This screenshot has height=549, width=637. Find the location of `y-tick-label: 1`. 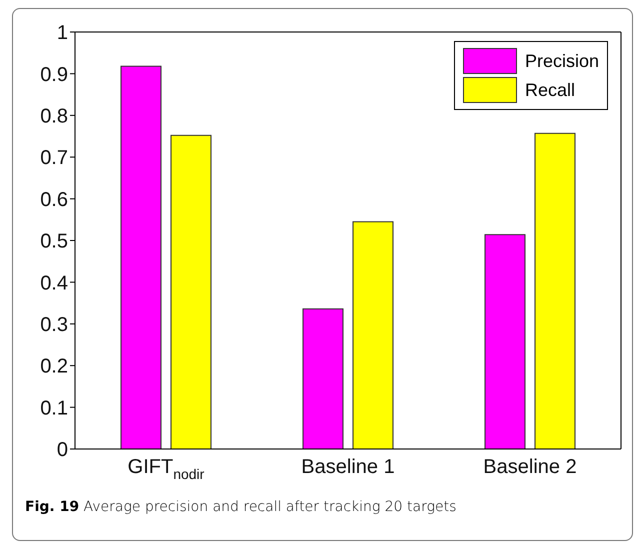

y-tick-label: 1 is located at coordinates (62, 33).